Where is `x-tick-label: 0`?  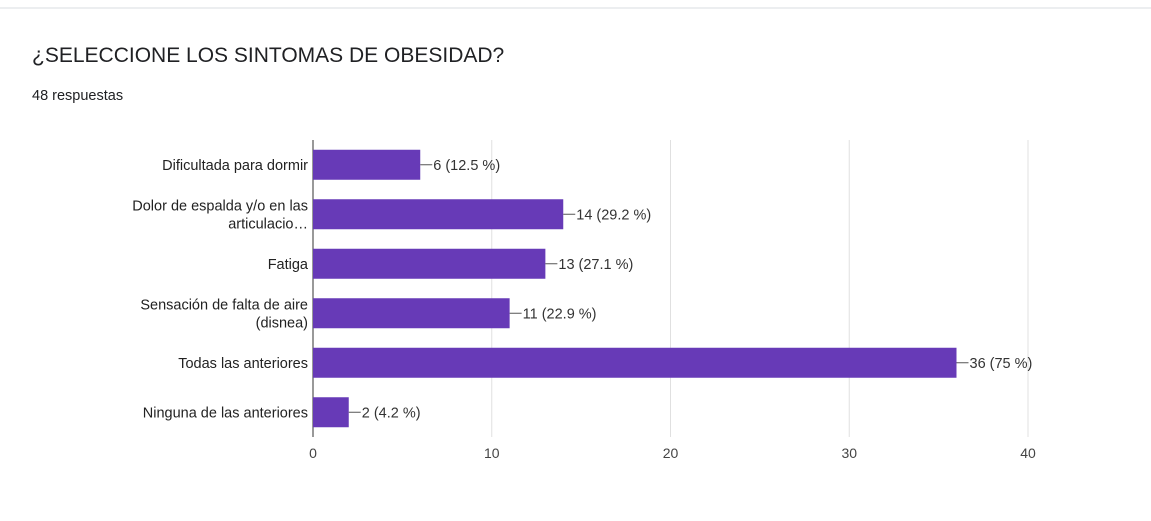
x-tick-label: 0 is located at coordinates (313, 453).